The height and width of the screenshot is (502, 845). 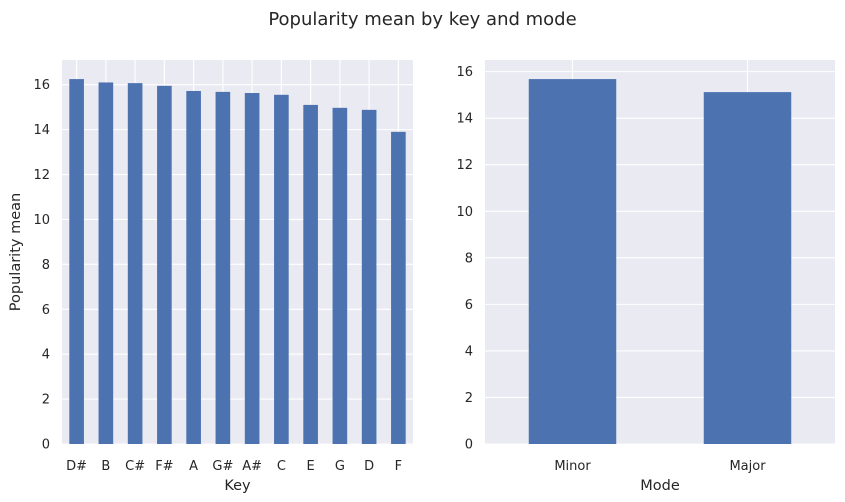 What do you see at coordinates (369, 466) in the screenshot?
I see `key-xtick-label: D` at bounding box center [369, 466].